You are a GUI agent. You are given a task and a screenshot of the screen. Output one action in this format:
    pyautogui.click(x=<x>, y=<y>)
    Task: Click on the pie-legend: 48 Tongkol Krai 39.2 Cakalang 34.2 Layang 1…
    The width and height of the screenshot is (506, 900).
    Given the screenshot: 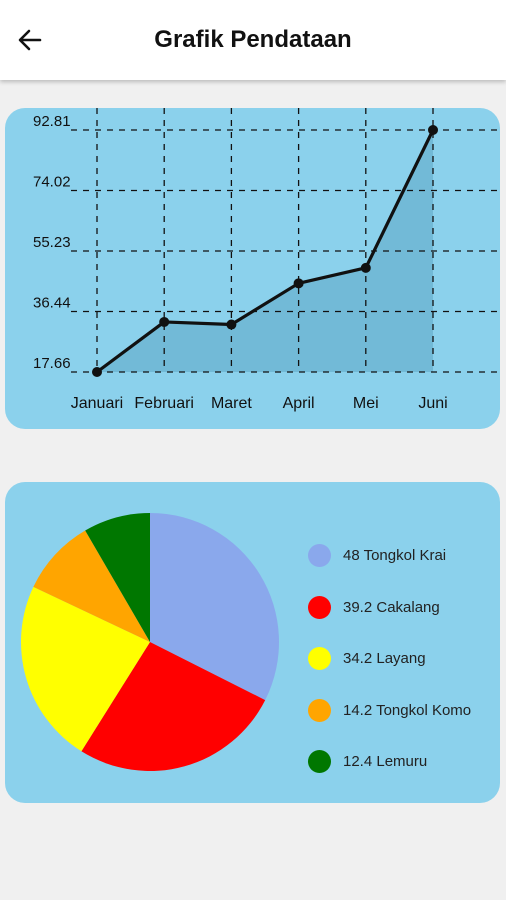 What is the action you would take?
    pyautogui.click(x=405, y=659)
    